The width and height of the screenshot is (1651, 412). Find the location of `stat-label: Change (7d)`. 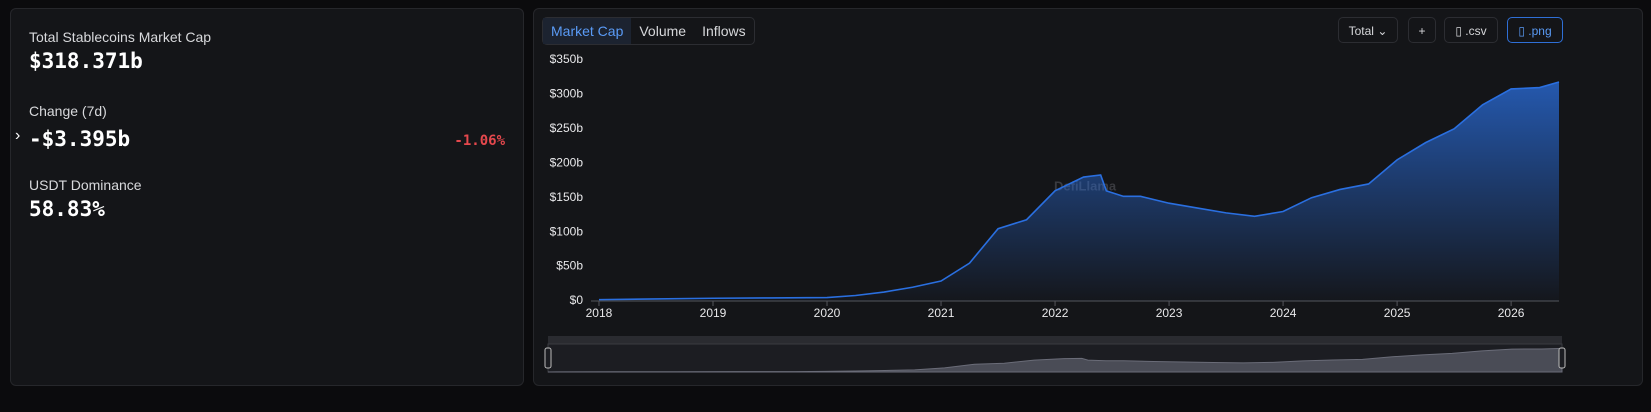

stat-label: Change (7d) is located at coordinates (68, 111).